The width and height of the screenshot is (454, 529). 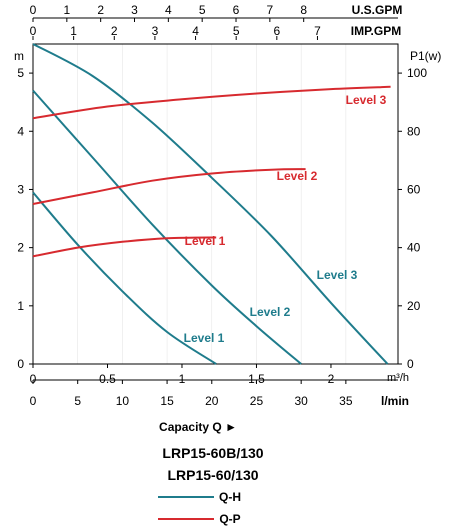 I want to click on flow-m3h-tick-label: 0.5, so click(x=107, y=379).